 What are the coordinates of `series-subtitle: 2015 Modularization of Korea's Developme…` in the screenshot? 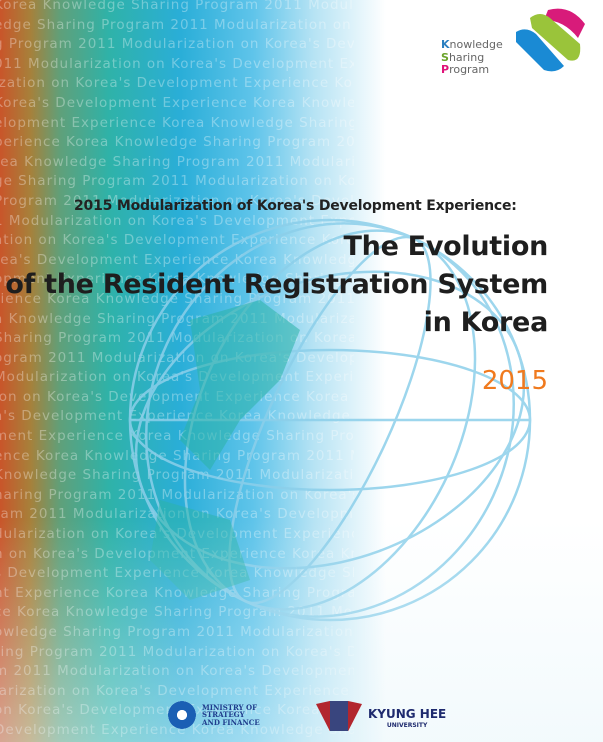 It's located at (295, 206).